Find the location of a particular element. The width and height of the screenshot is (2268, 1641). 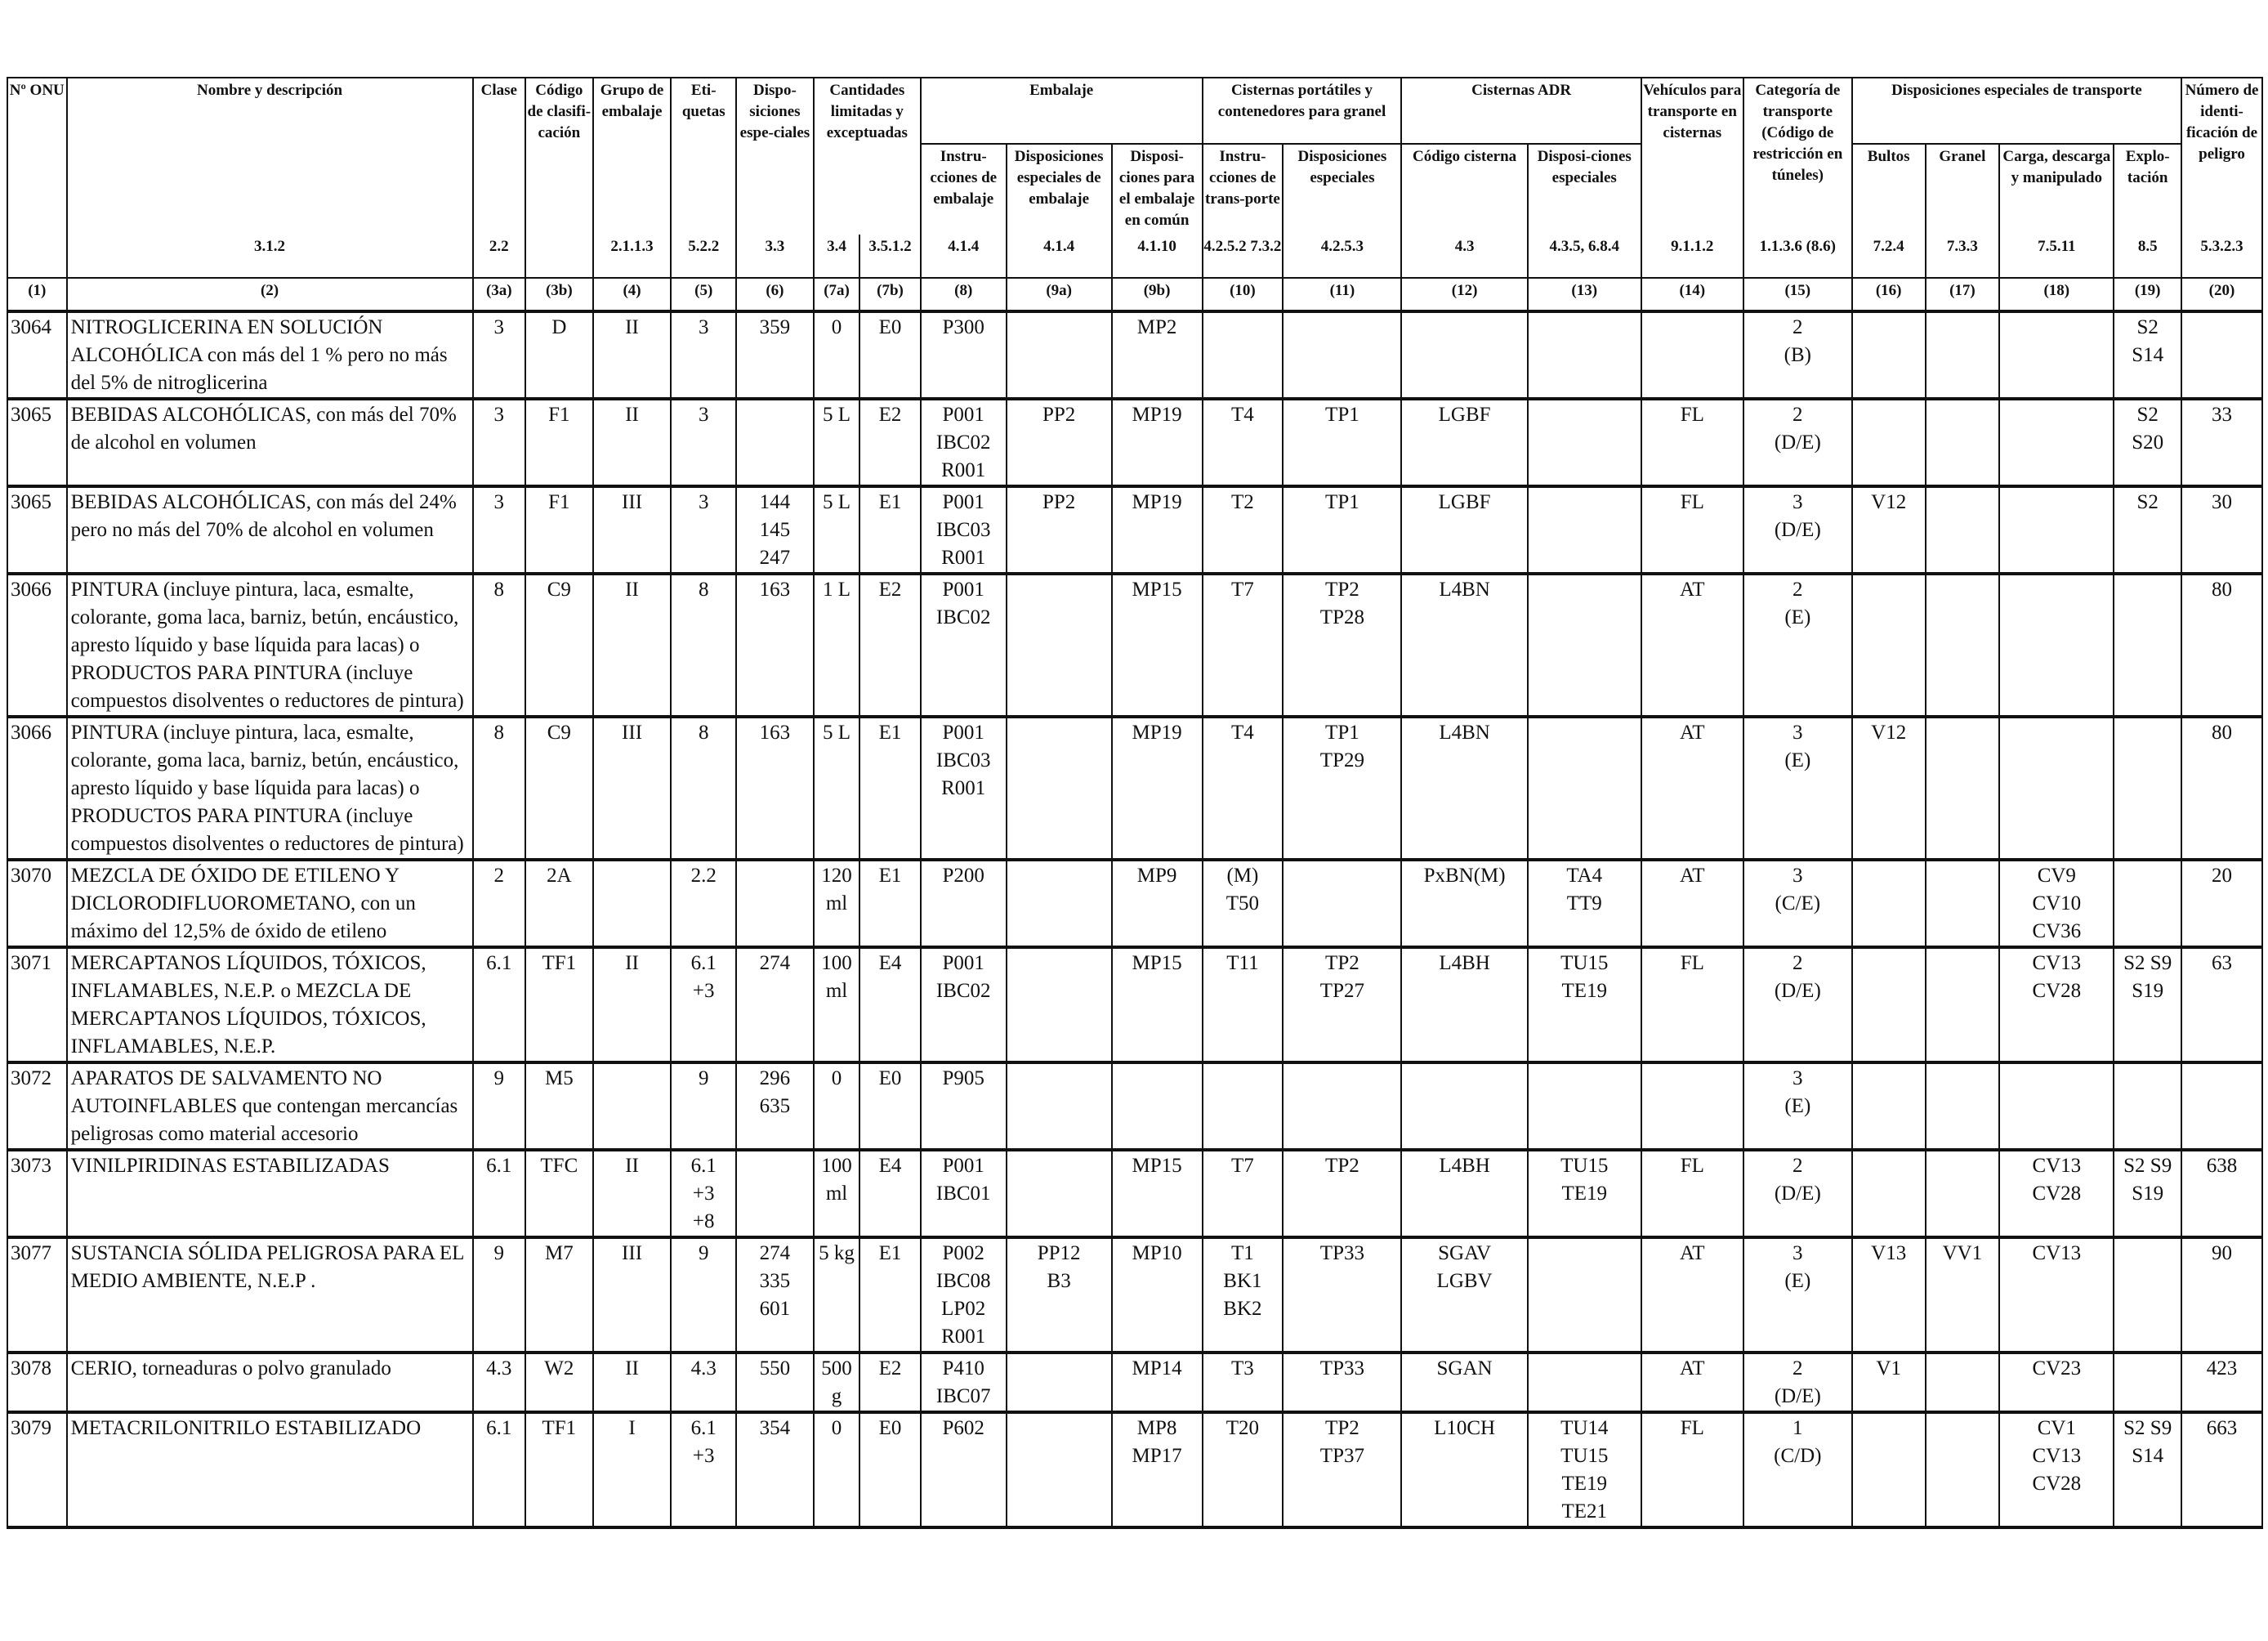

cell-disp-comun: MP2 is located at coordinates (1156, 355).